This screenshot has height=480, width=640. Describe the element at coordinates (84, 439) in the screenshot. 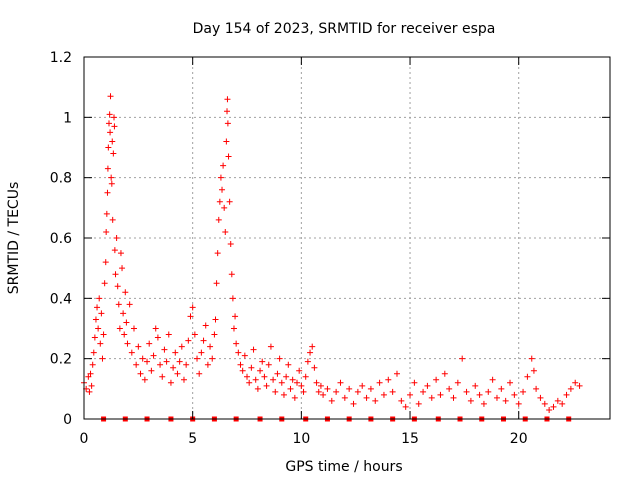

I see `x-tick-label: 0` at that location.